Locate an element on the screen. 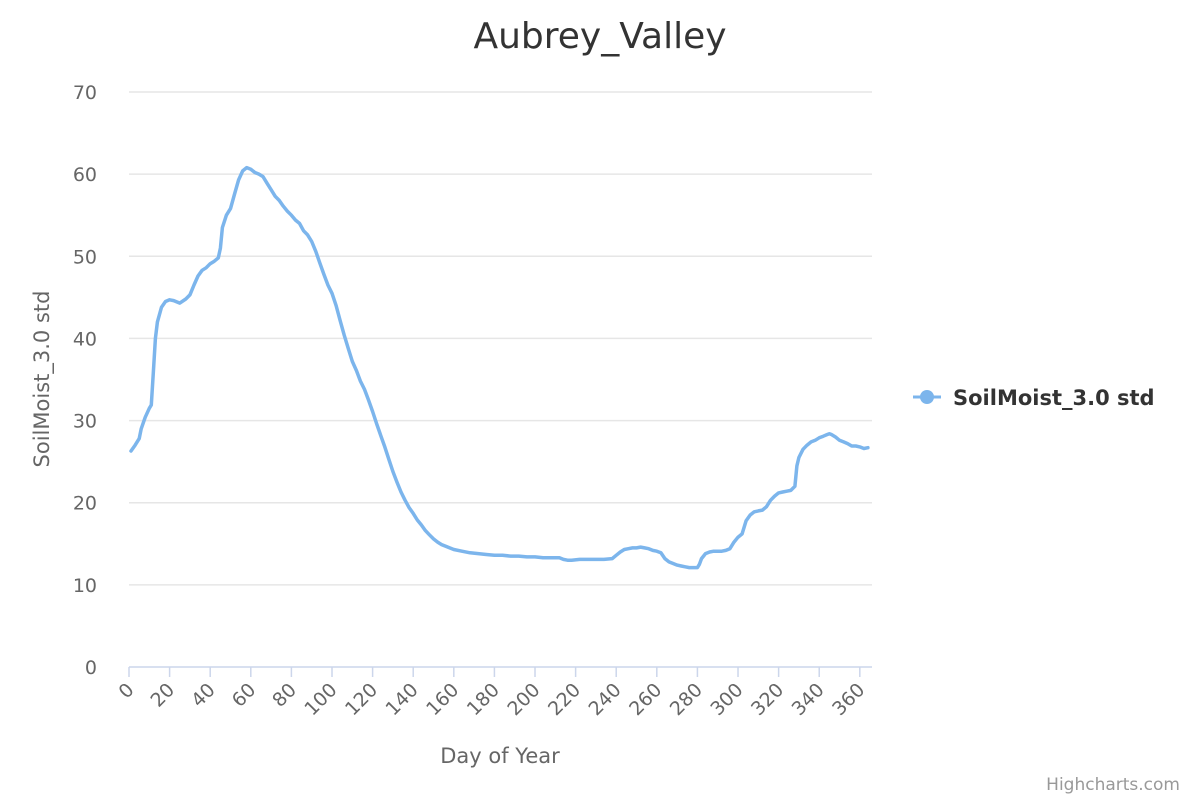  x-tick-label: 40 is located at coordinates (203, 695).